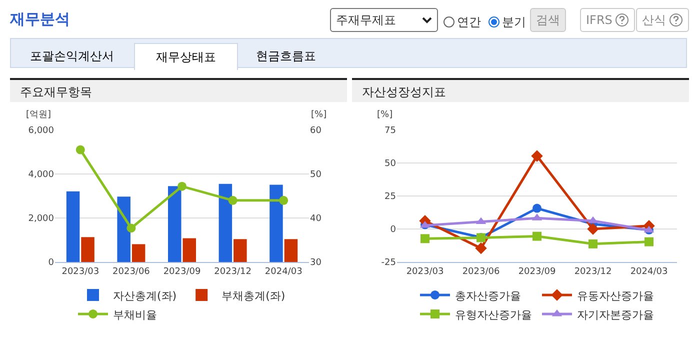  Describe the element at coordinates (366, 20) in the screenshot. I see `text: 주재무제표` at that location.